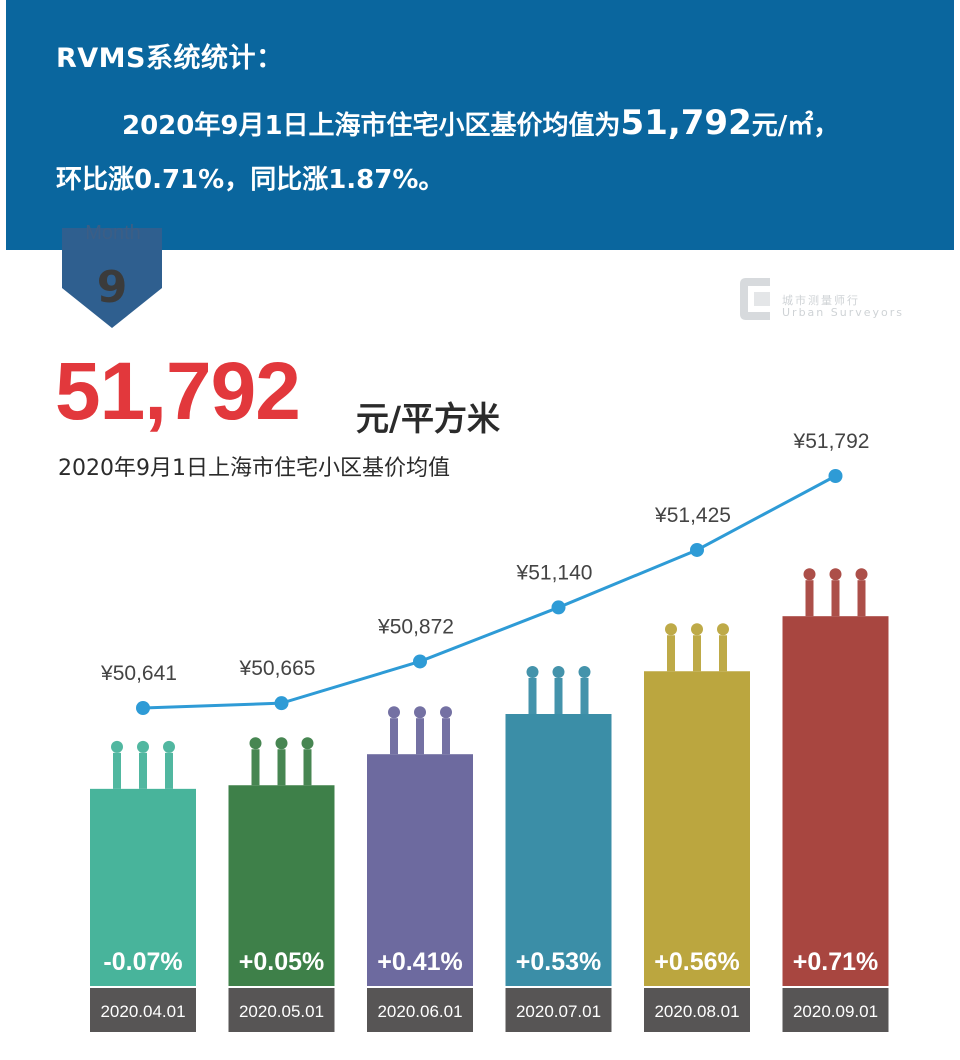 The height and width of the screenshot is (1060, 960). Describe the element at coordinates (692, 515) in the screenshot. I see `price-value-label: ¥51,425` at that location.